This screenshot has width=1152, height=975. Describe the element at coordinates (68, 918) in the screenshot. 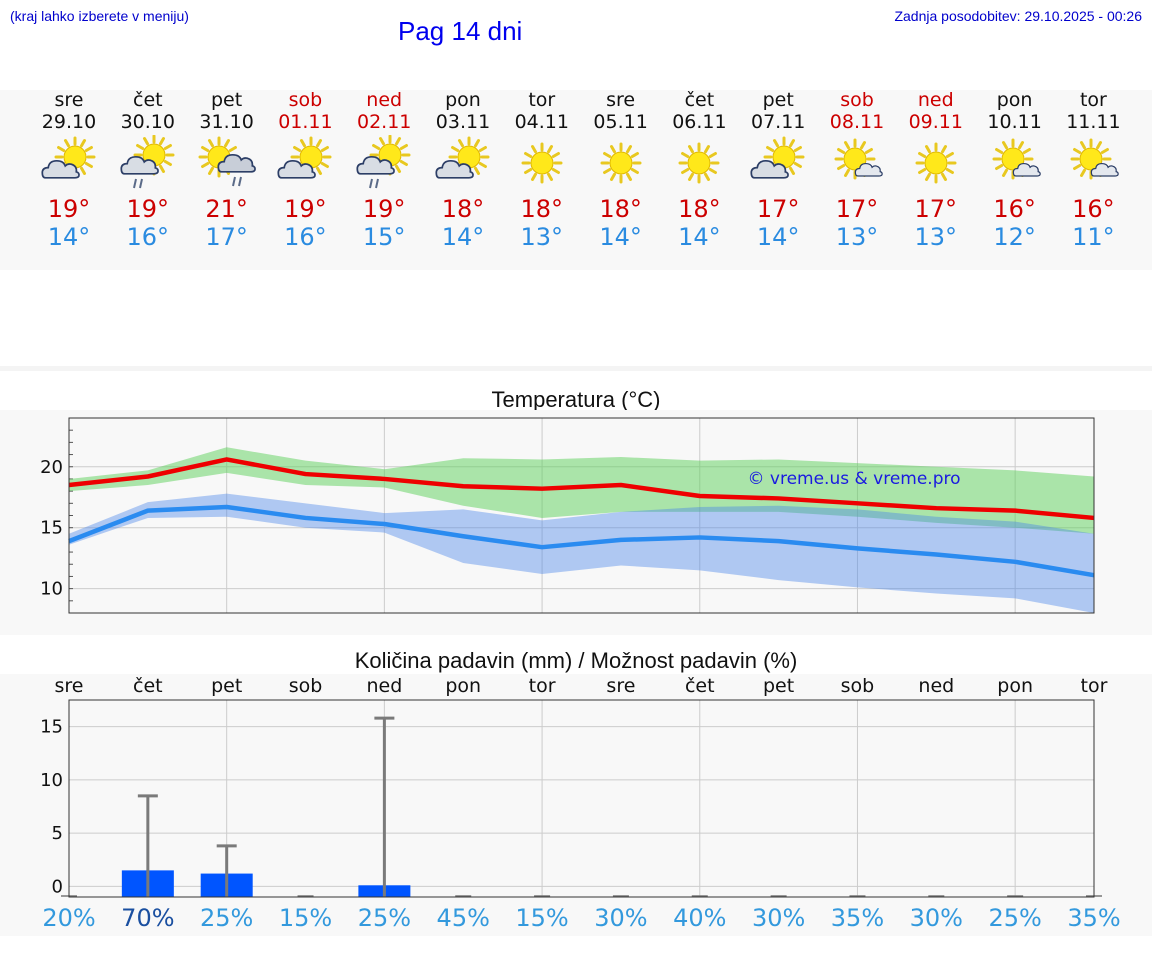

I see `precip-chance-label: 20%` at that location.